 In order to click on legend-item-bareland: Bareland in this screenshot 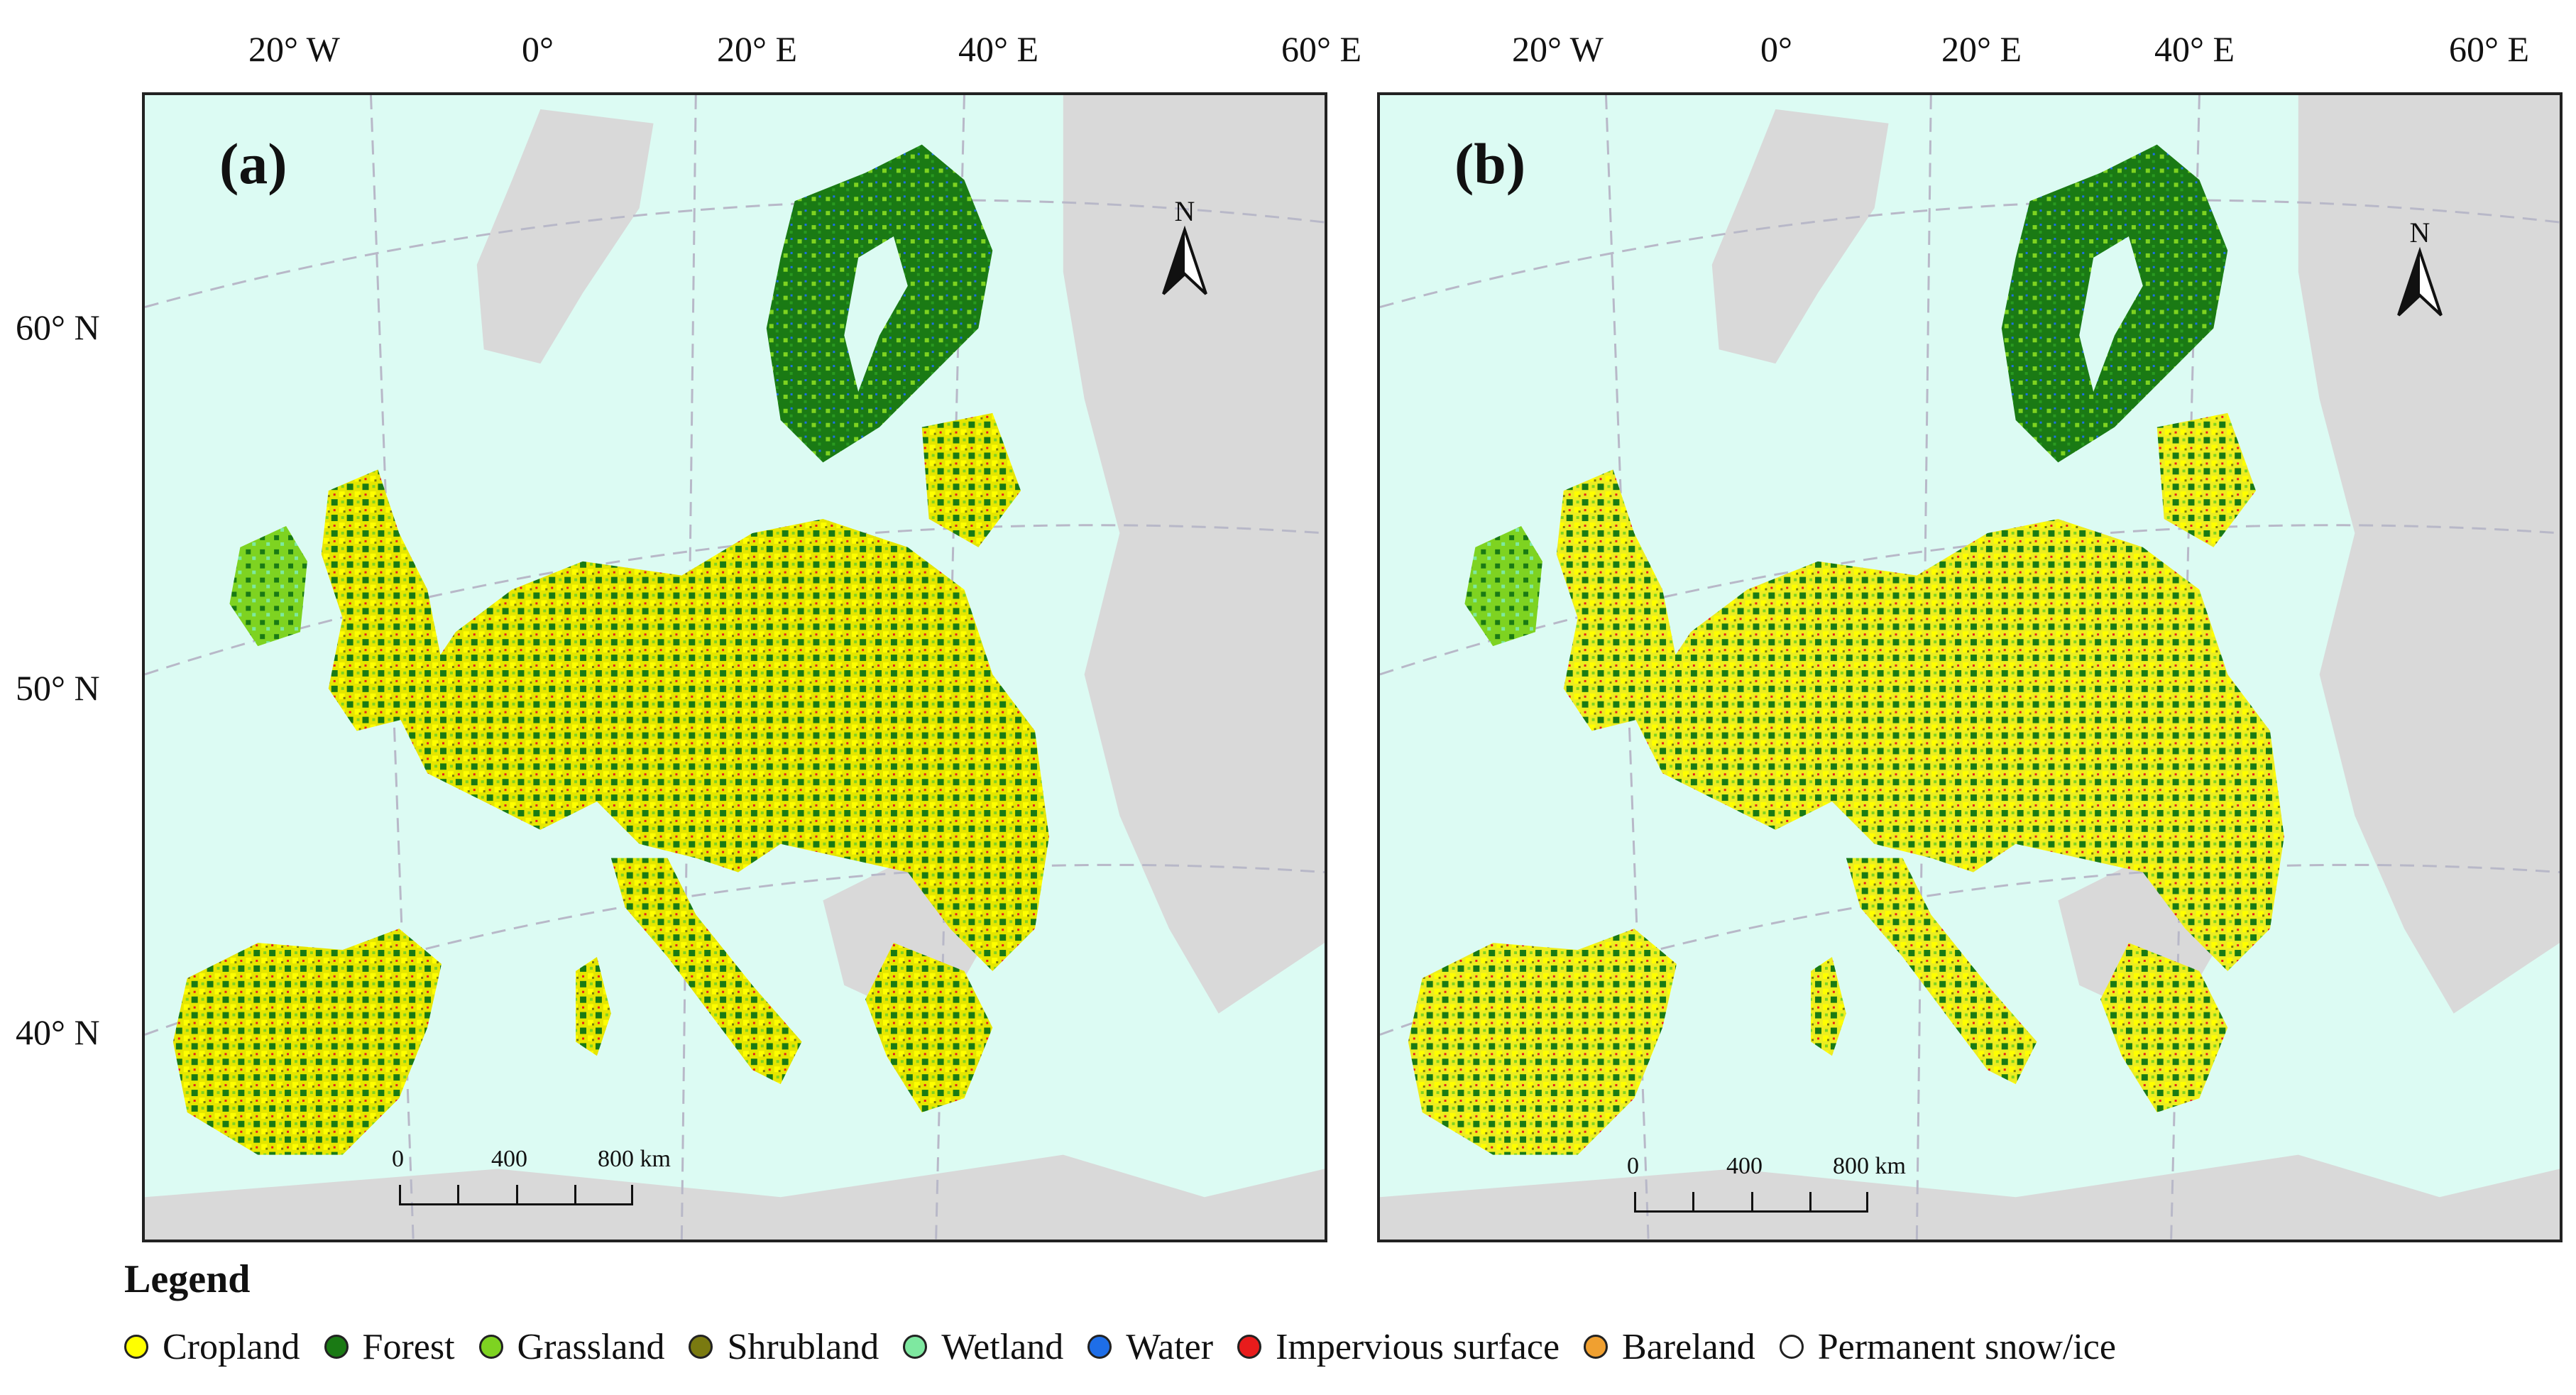, I will do `click(1669, 1347)`.